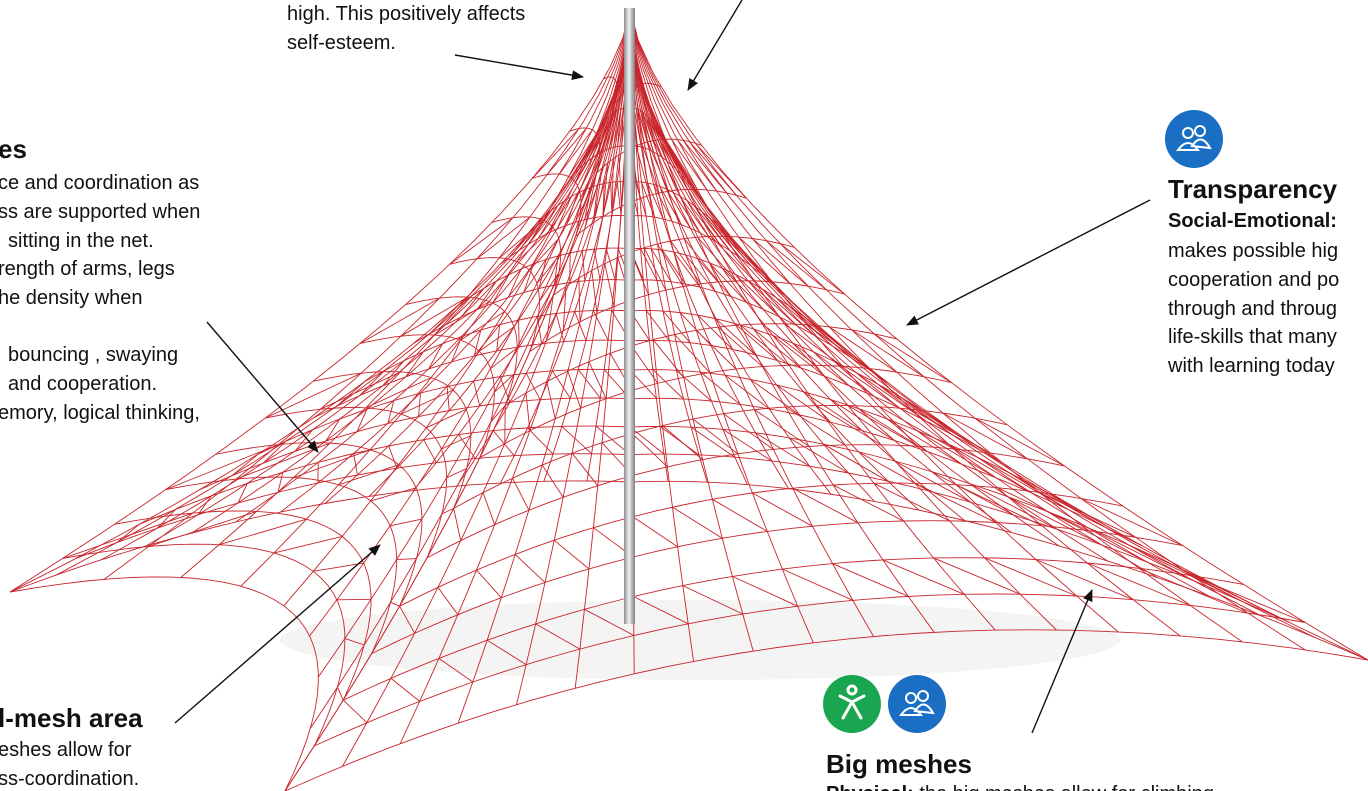 This screenshot has height=791, width=1368. Describe the element at coordinates (100, 212) in the screenshot. I see `note-line: ss are supported when` at that location.